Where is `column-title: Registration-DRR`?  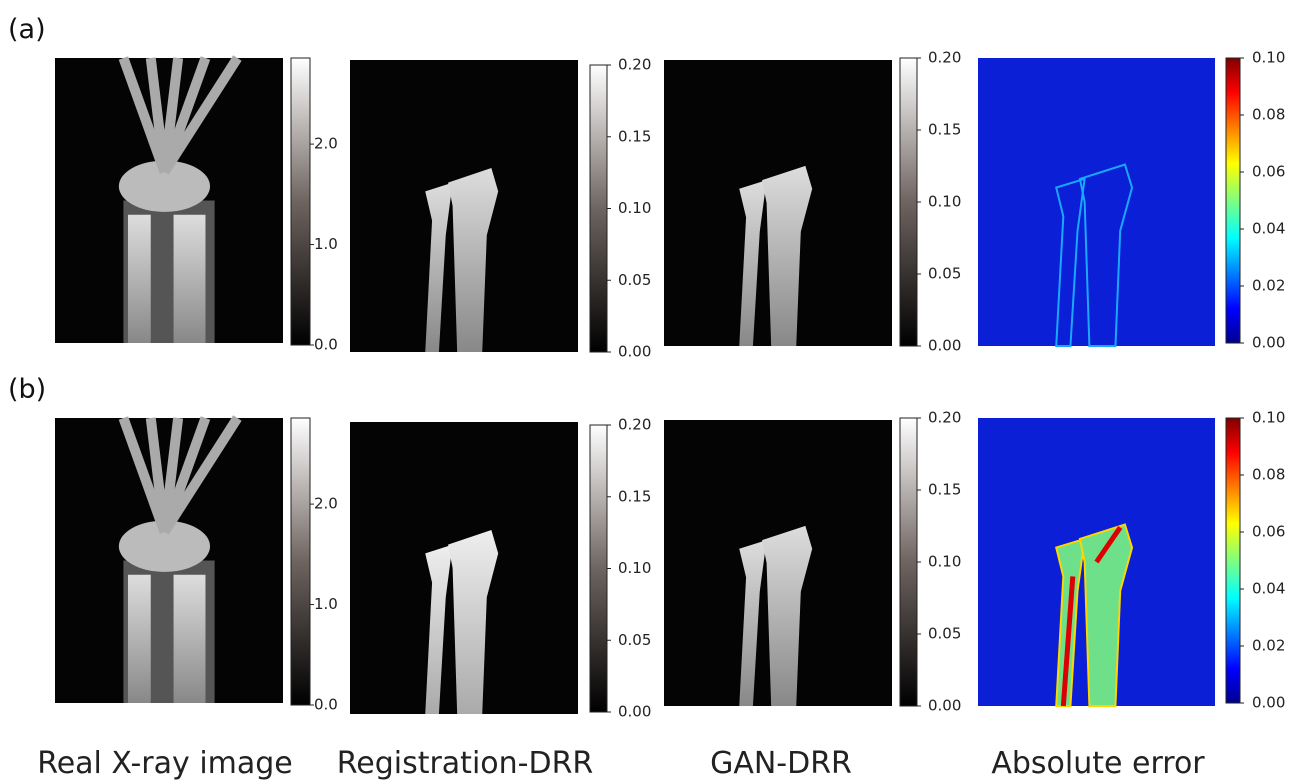
column-title: Registration-DRR is located at coordinates (465, 763).